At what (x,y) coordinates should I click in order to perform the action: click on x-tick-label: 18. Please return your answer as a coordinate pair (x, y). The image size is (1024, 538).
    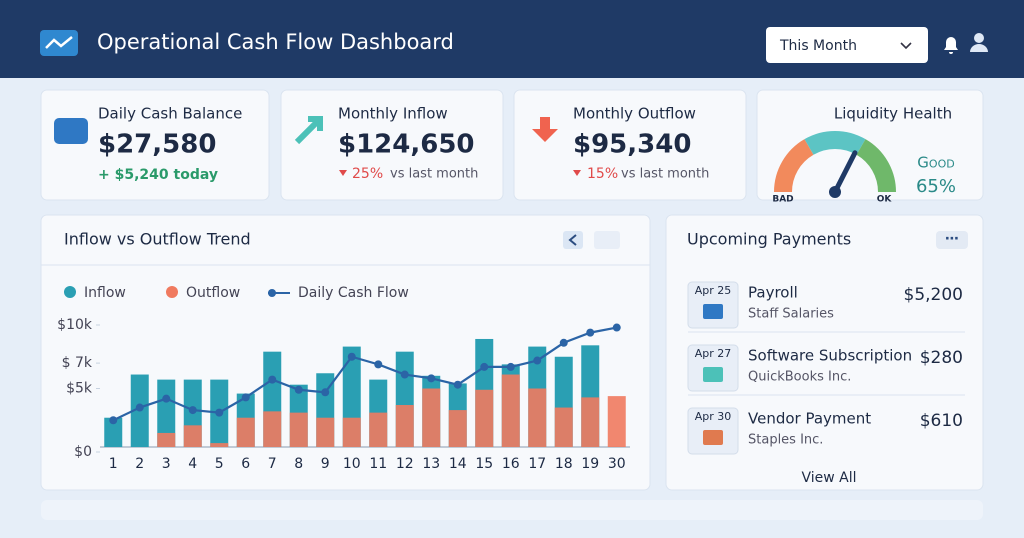
    Looking at the image, I should click on (564, 464).